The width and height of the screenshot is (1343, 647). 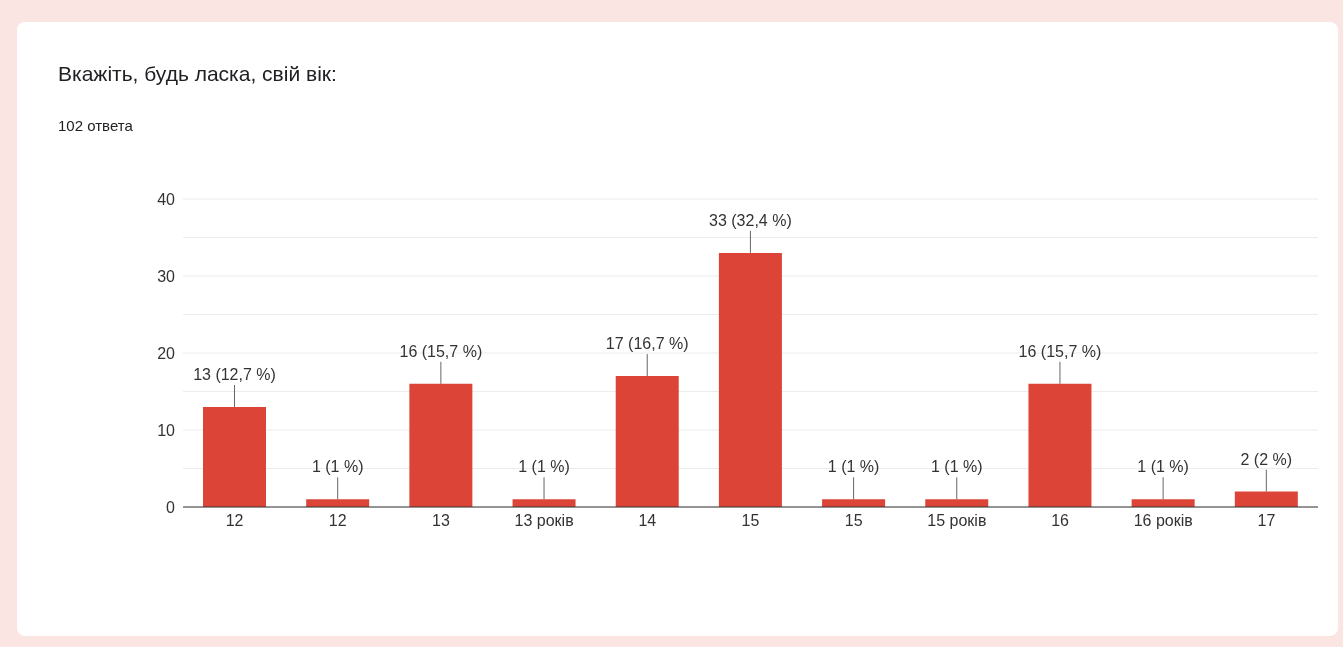 I want to click on x-tick-label: 13, so click(x=441, y=521).